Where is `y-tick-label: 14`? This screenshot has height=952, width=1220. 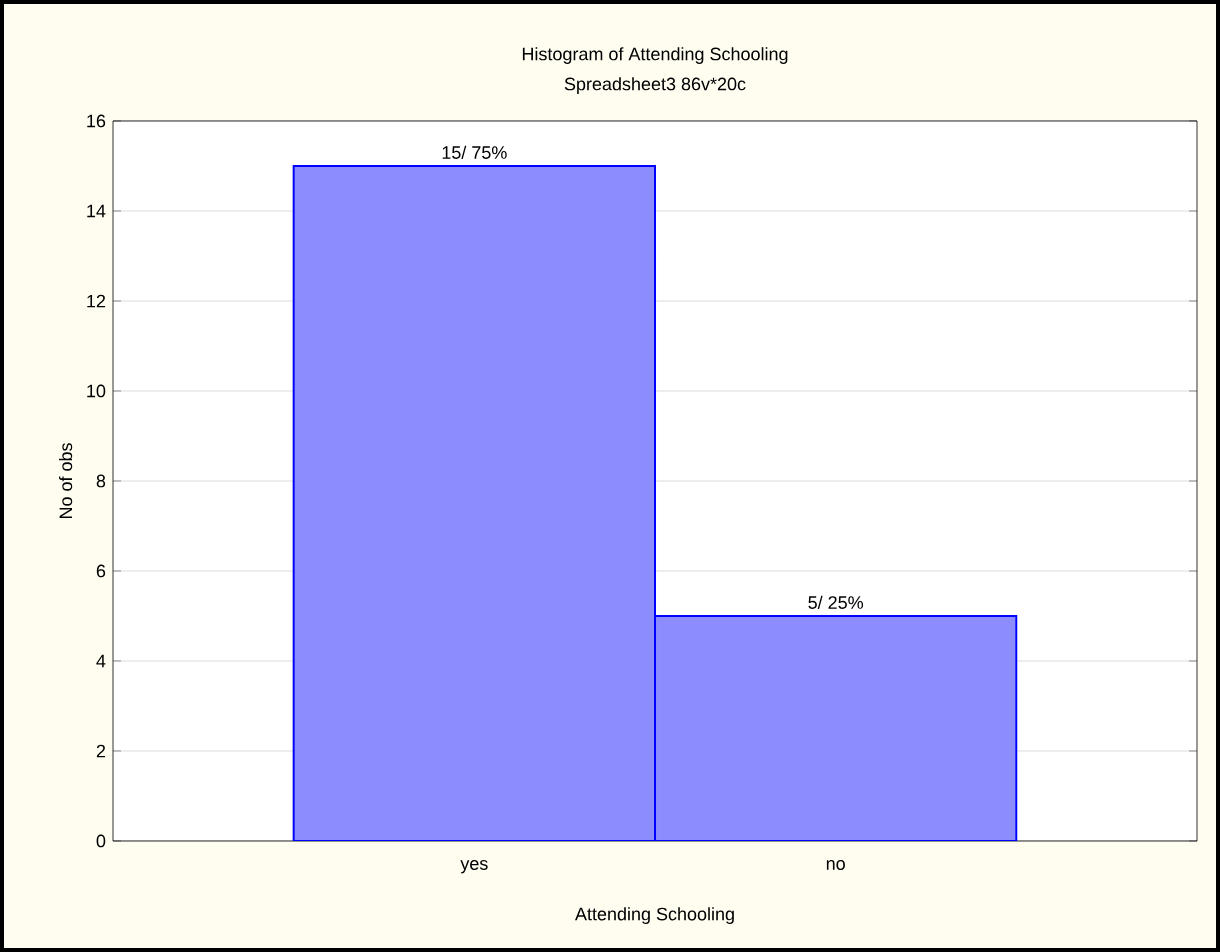 y-tick-label: 14 is located at coordinates (96, 211).